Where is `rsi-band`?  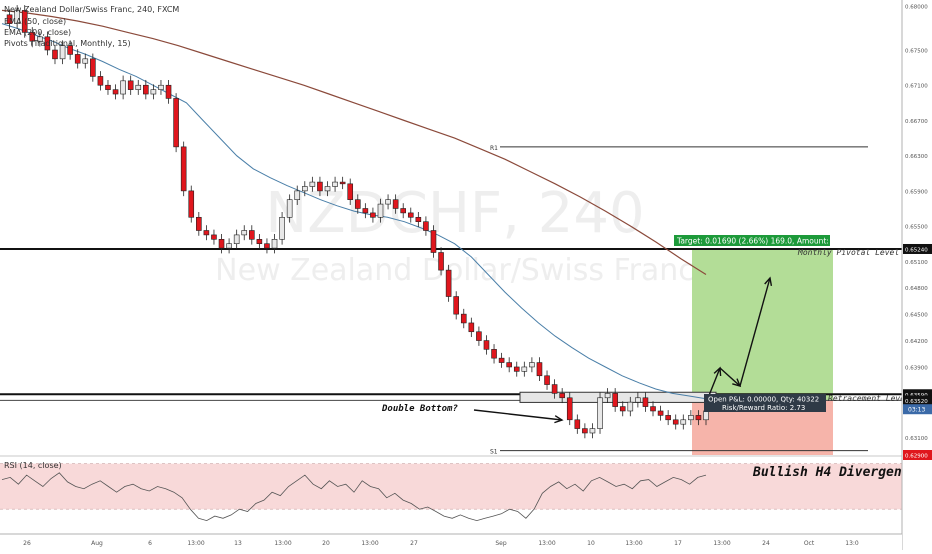 rsi-band is located at coordinates (451, 486).